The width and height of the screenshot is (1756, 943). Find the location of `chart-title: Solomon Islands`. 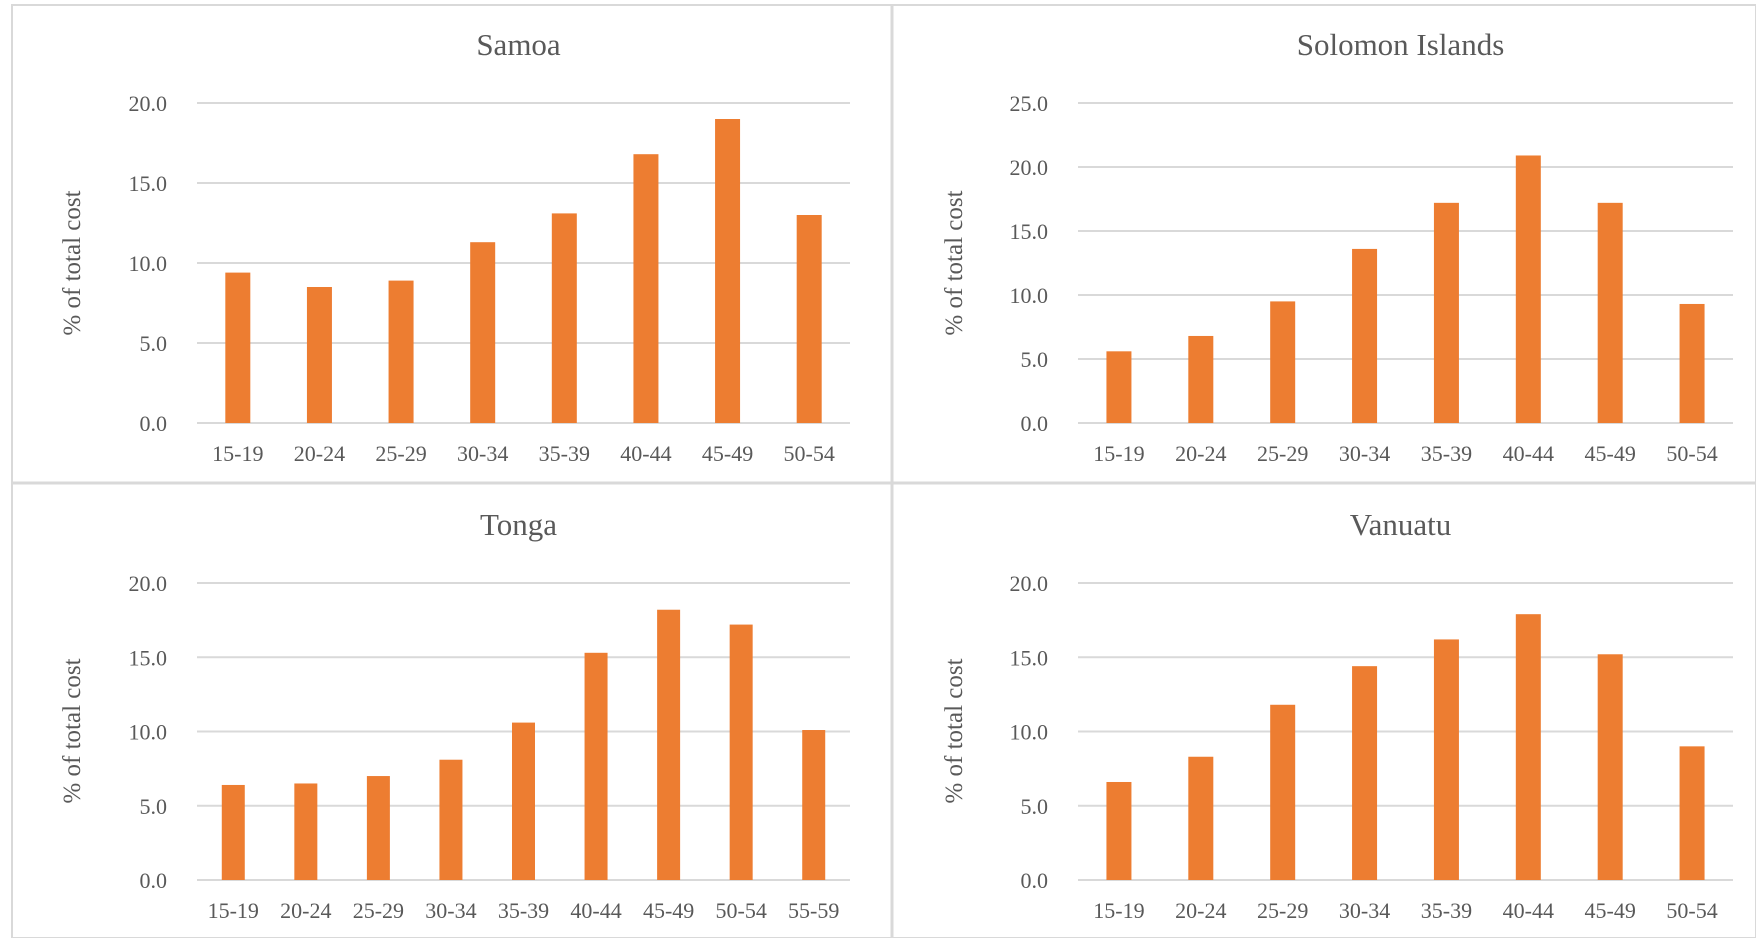

chart-title: Solomon Islands is located at coordinates (1401, 44).